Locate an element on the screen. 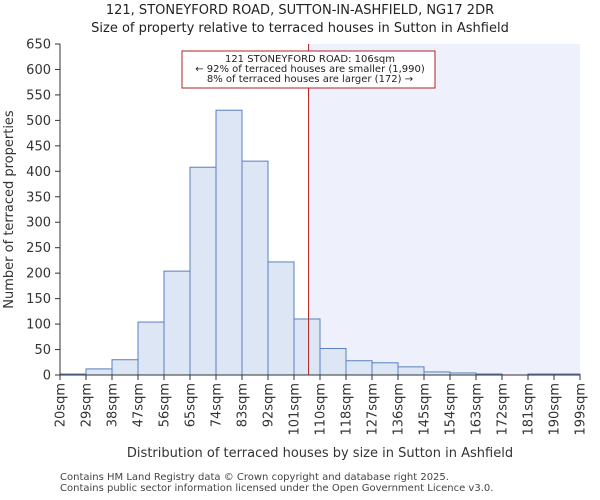 Image resolution: width=600 pixels, height=500 pixels. bar-136sqm is located at coordinates (411, 371).